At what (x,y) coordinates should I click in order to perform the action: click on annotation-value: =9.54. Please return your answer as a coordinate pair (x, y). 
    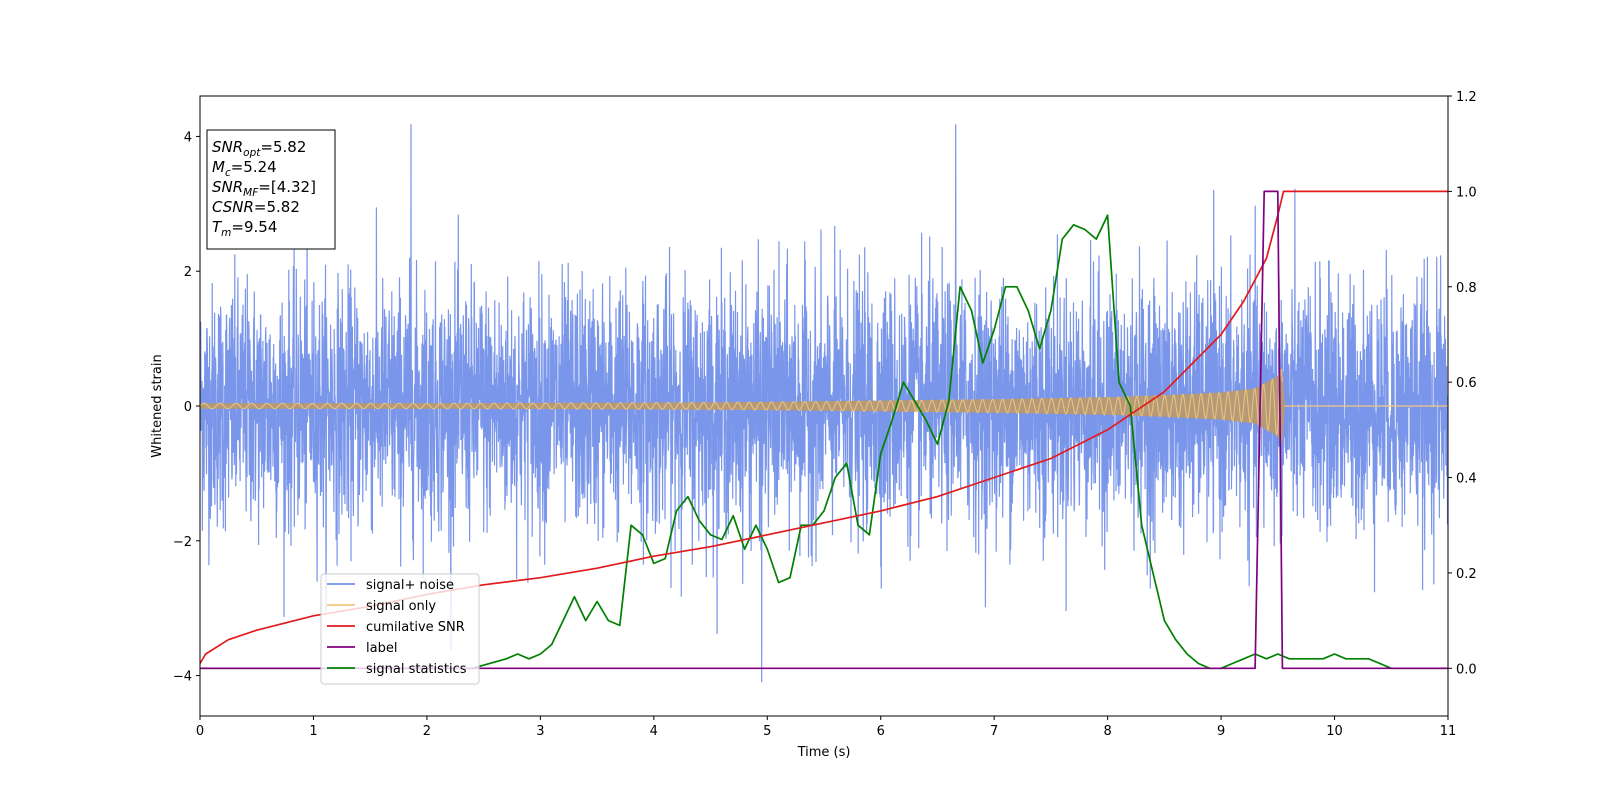
    Looking at the image, I should click on (254, 227).